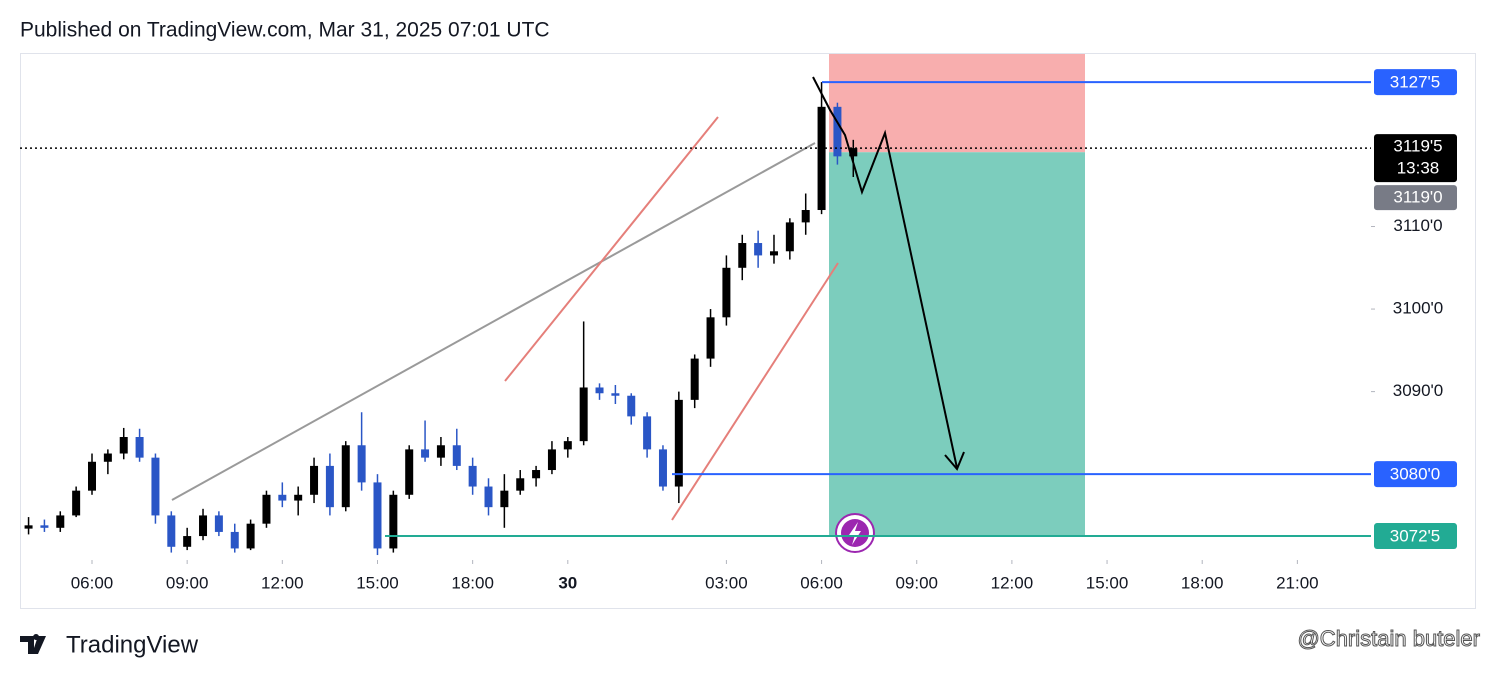  I want to click on x-tick-label: 21:00, so click(1297, 582).